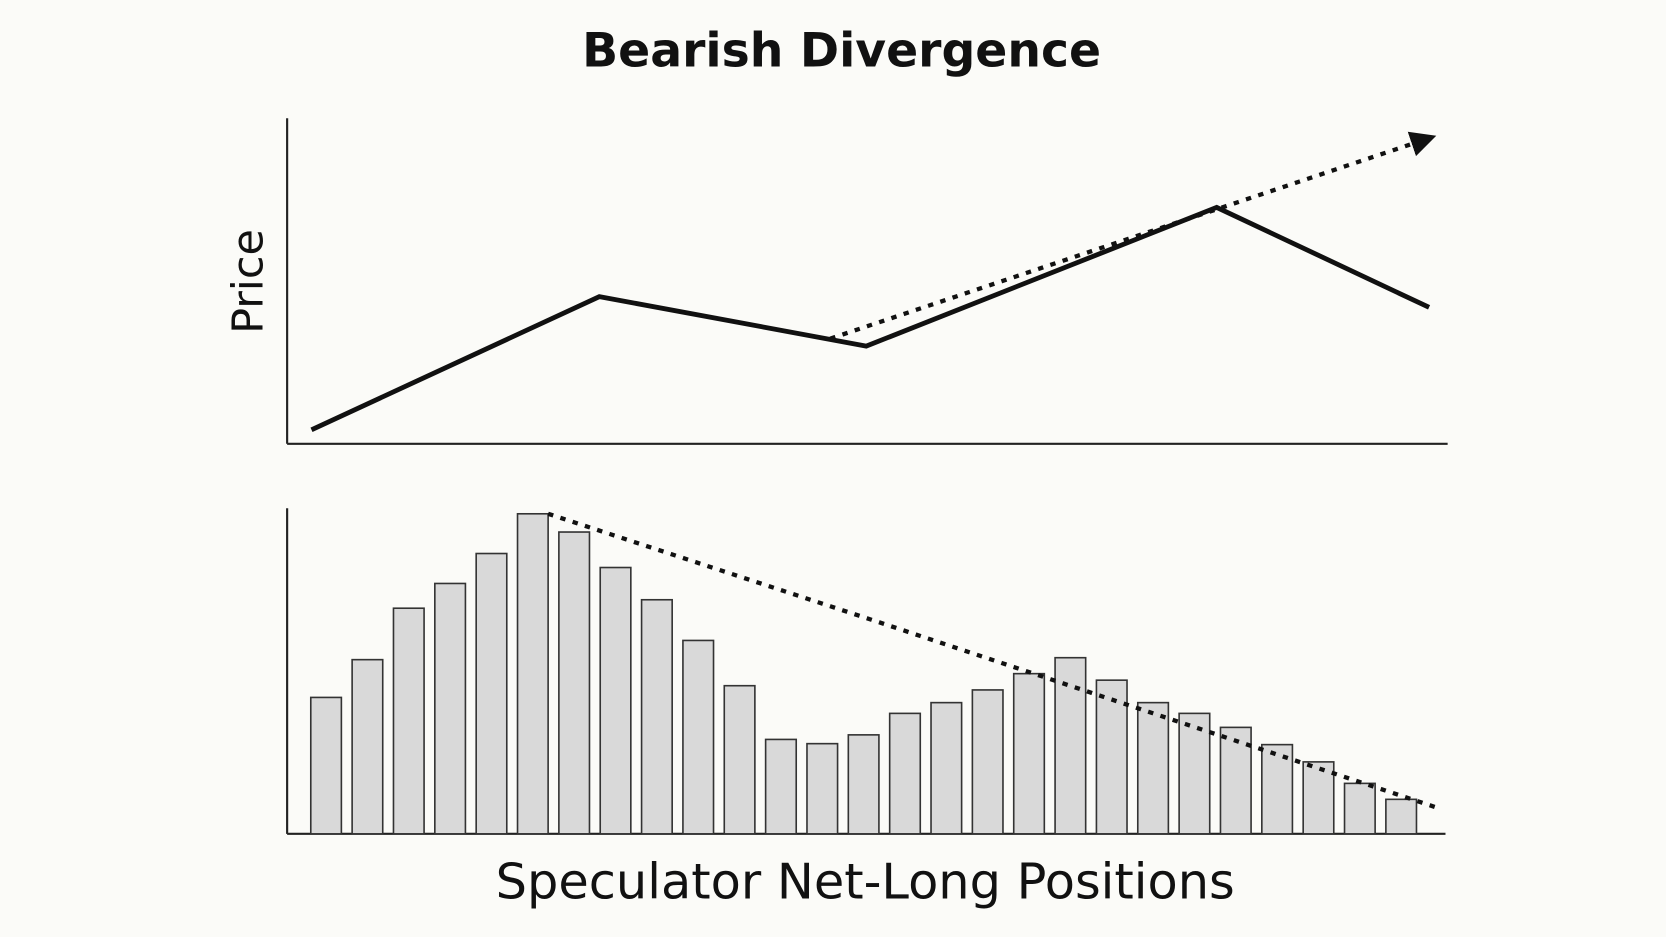  Describe the element at coordinates (865, 881) in the screenshot. I see `x-axis-label: Speculator Net-Long Positions` at that location.